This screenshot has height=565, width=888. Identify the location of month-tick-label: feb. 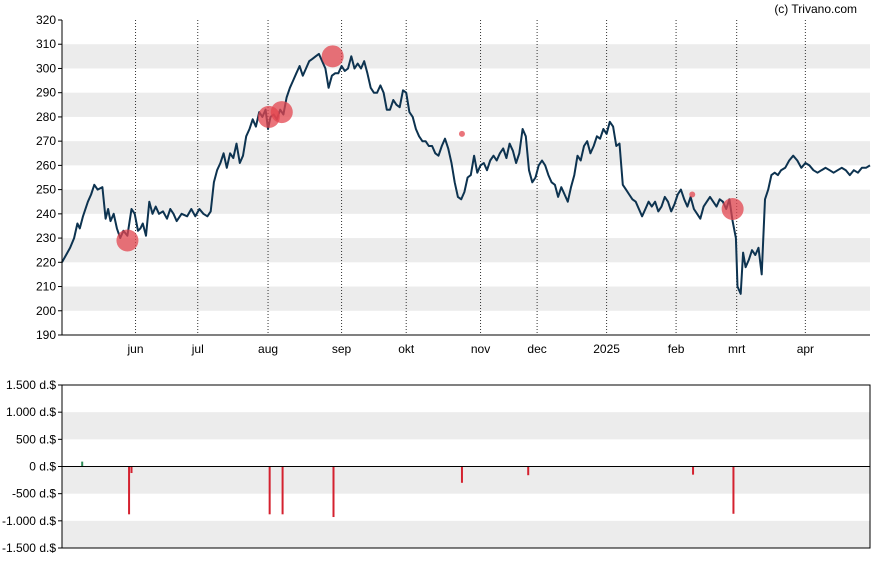
(676, 349).